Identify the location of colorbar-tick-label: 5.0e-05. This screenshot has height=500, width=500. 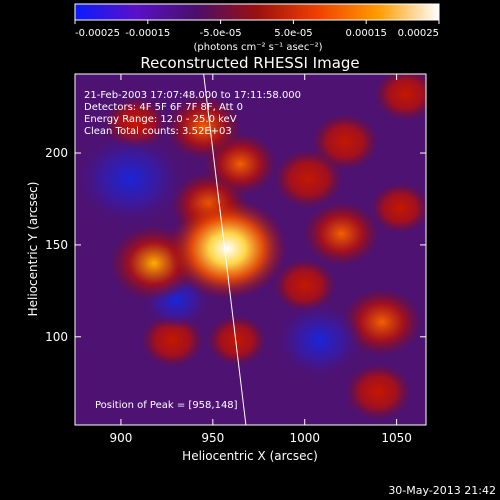
(293, 33).